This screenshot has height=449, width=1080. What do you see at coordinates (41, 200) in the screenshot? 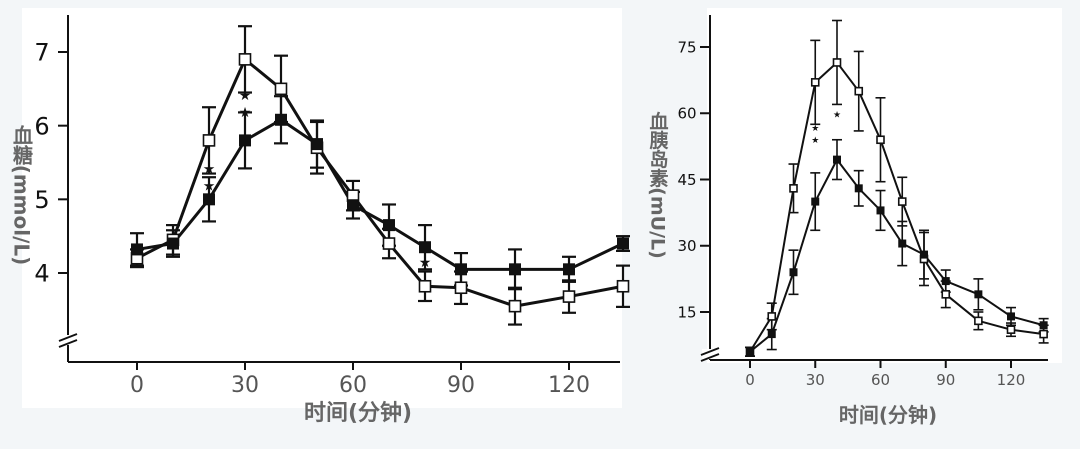
I see `y-tick-label: 5` at bounding box center [41, 200].